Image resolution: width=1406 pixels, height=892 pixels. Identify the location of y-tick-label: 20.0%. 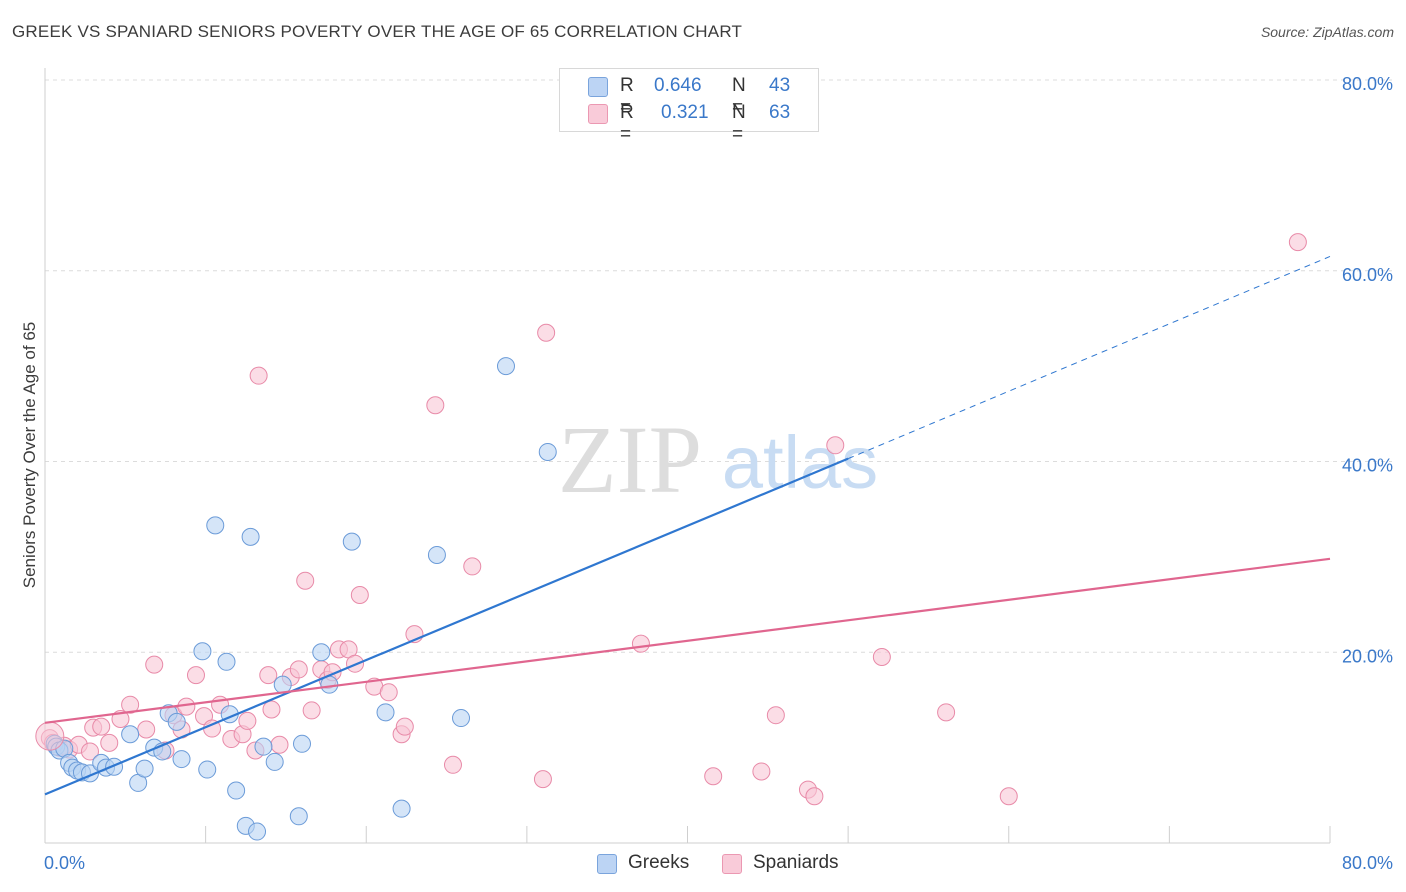
(1367, 656).